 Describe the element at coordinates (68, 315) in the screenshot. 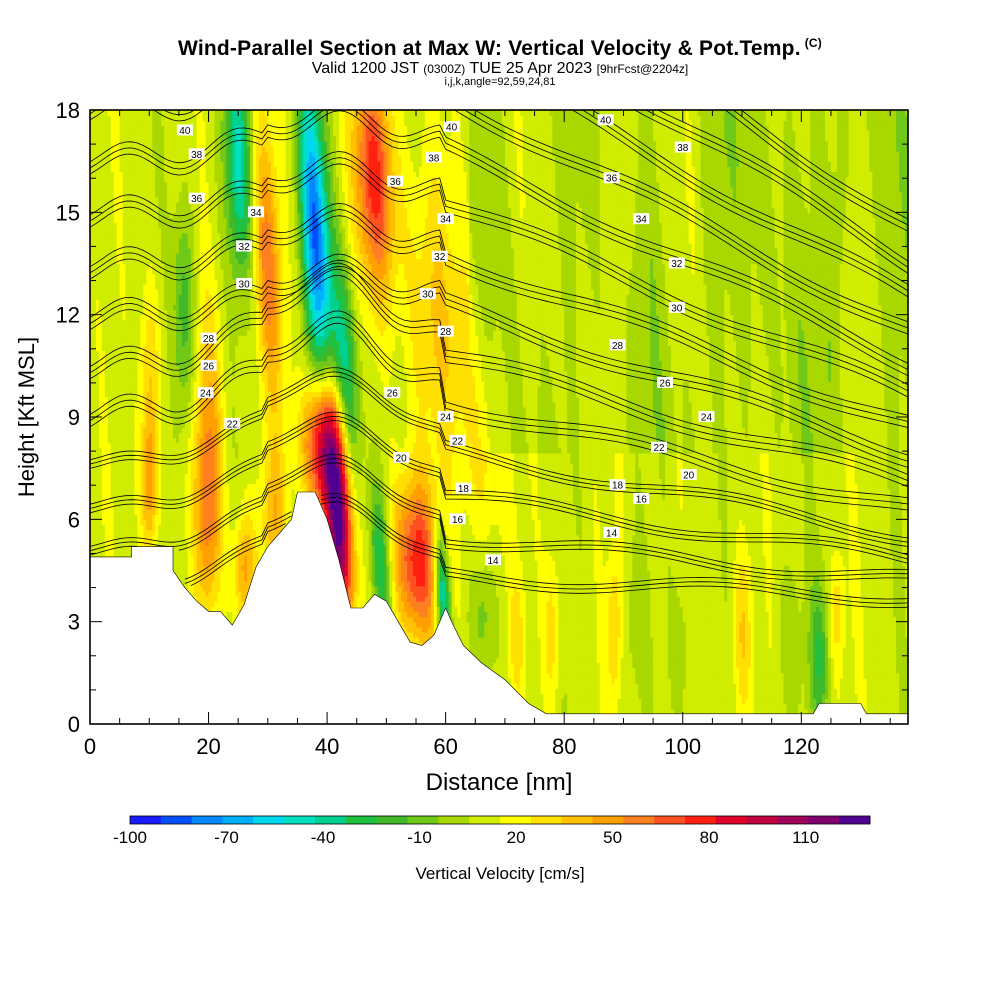

I see `y-tick-label: 12` at that location.